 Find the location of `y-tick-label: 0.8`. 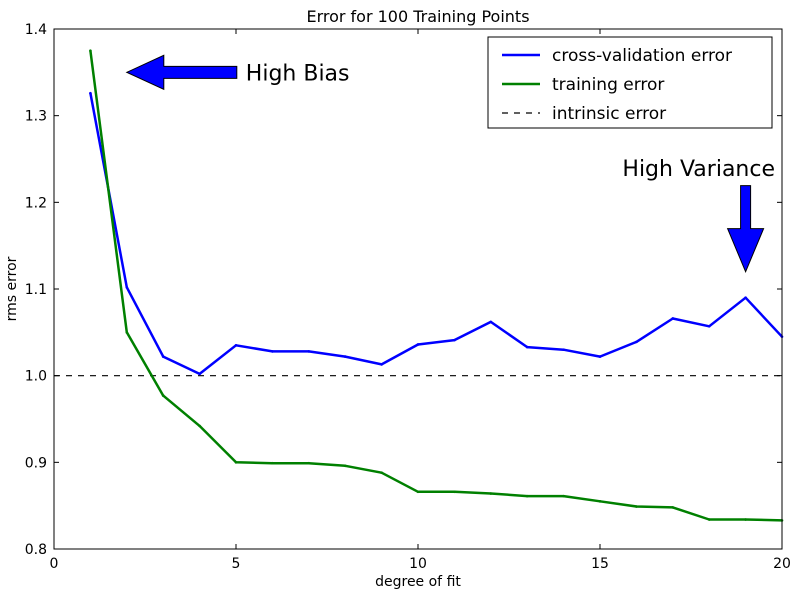

y-tick-label: 0.8 is located at coordinates (36, 550).